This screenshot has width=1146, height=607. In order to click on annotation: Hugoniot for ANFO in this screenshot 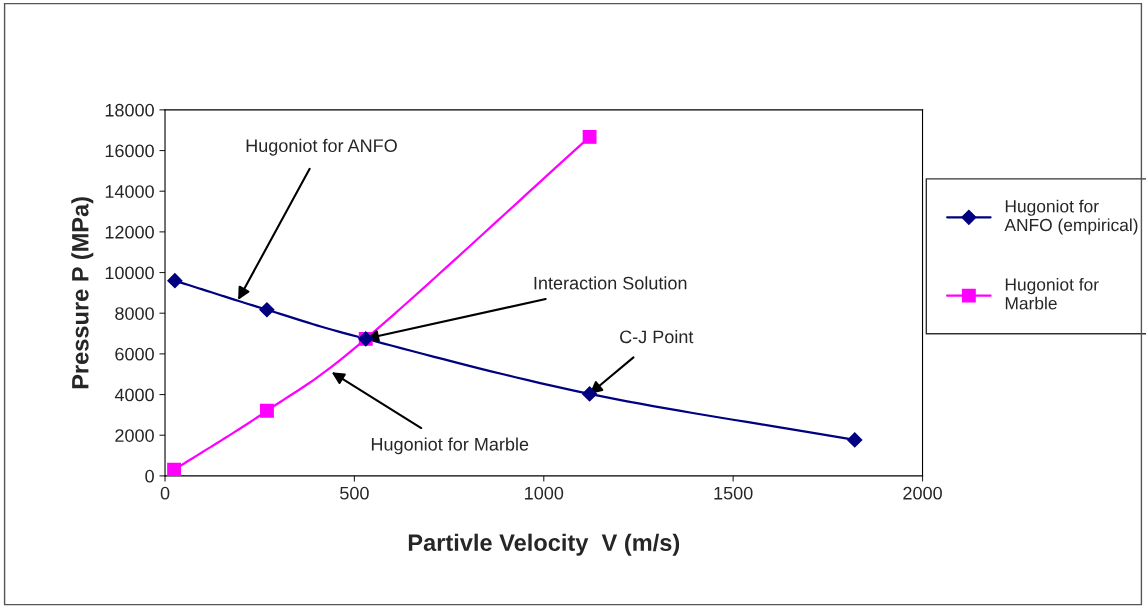, I will do `click(321, 147)`.